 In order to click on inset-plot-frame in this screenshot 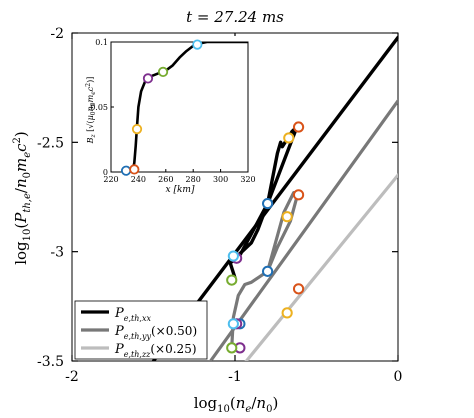, I will do `click(179, 107)`.